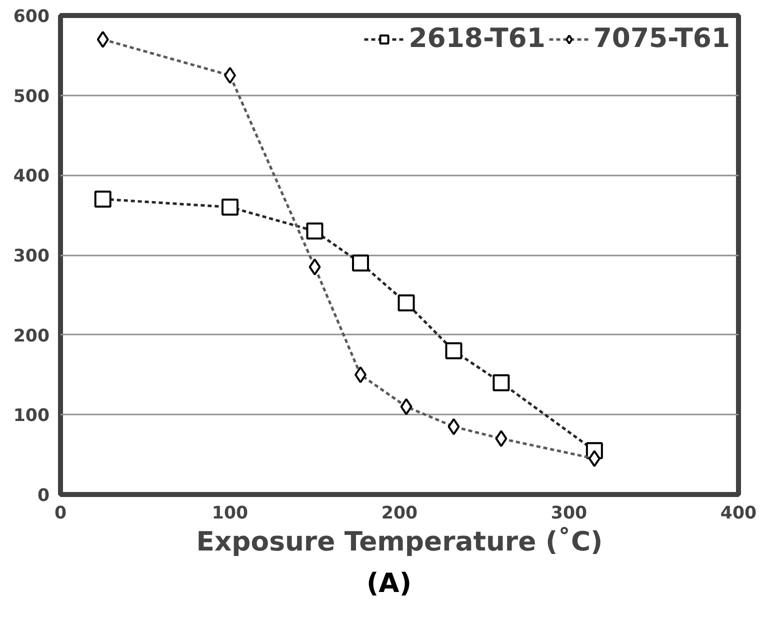  What do you see at coordinates (31, 96) in the screenshot?
I see `y-tick-label: 500` at bounding box center [31, 96].